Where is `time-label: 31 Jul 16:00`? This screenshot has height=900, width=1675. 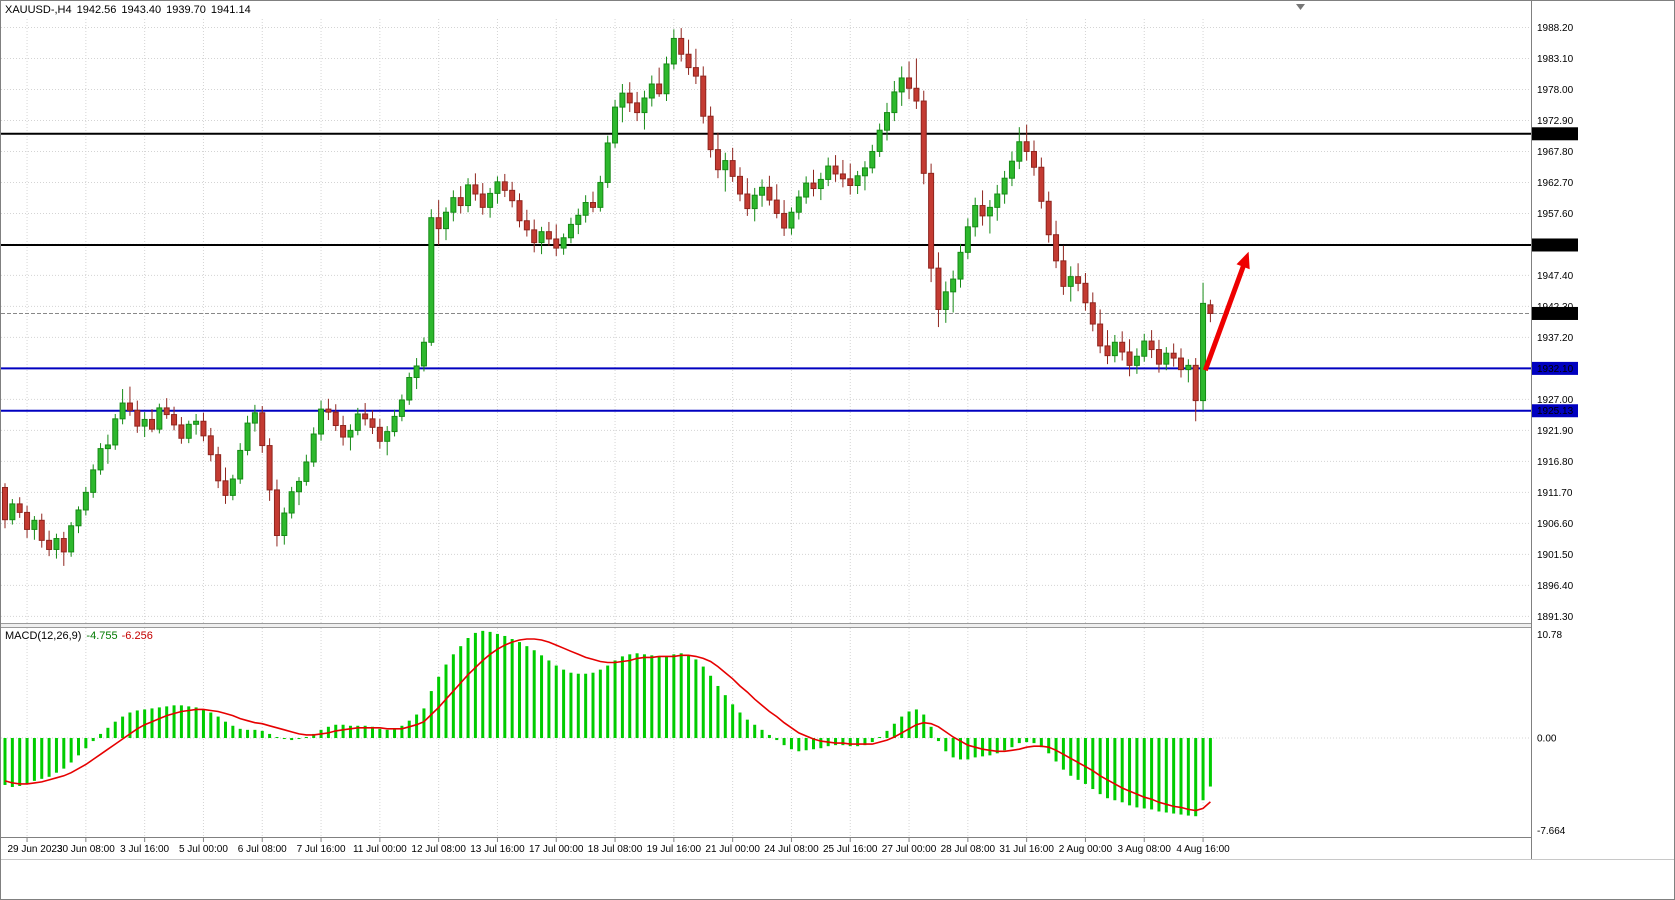
time-label: 31 Jul 16:00 is located at coordinates (1026, 849).